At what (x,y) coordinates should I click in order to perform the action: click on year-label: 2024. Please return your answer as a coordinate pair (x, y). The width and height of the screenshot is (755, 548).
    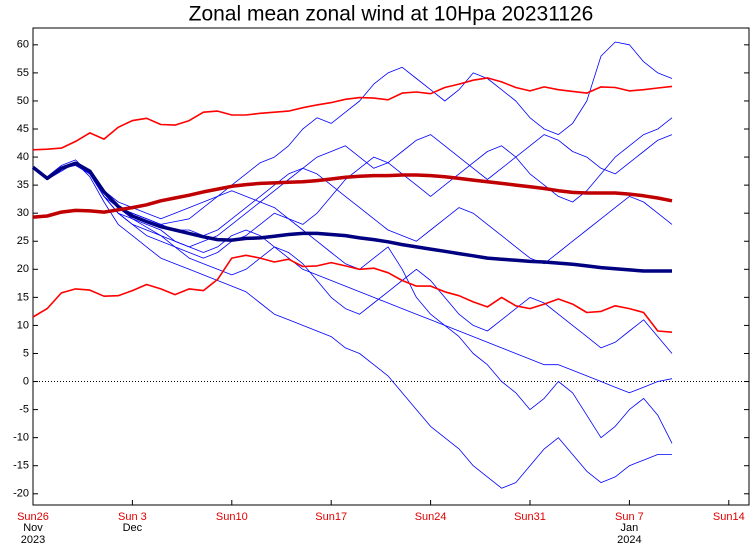
    Looking at the image, I should click on (629, 540).